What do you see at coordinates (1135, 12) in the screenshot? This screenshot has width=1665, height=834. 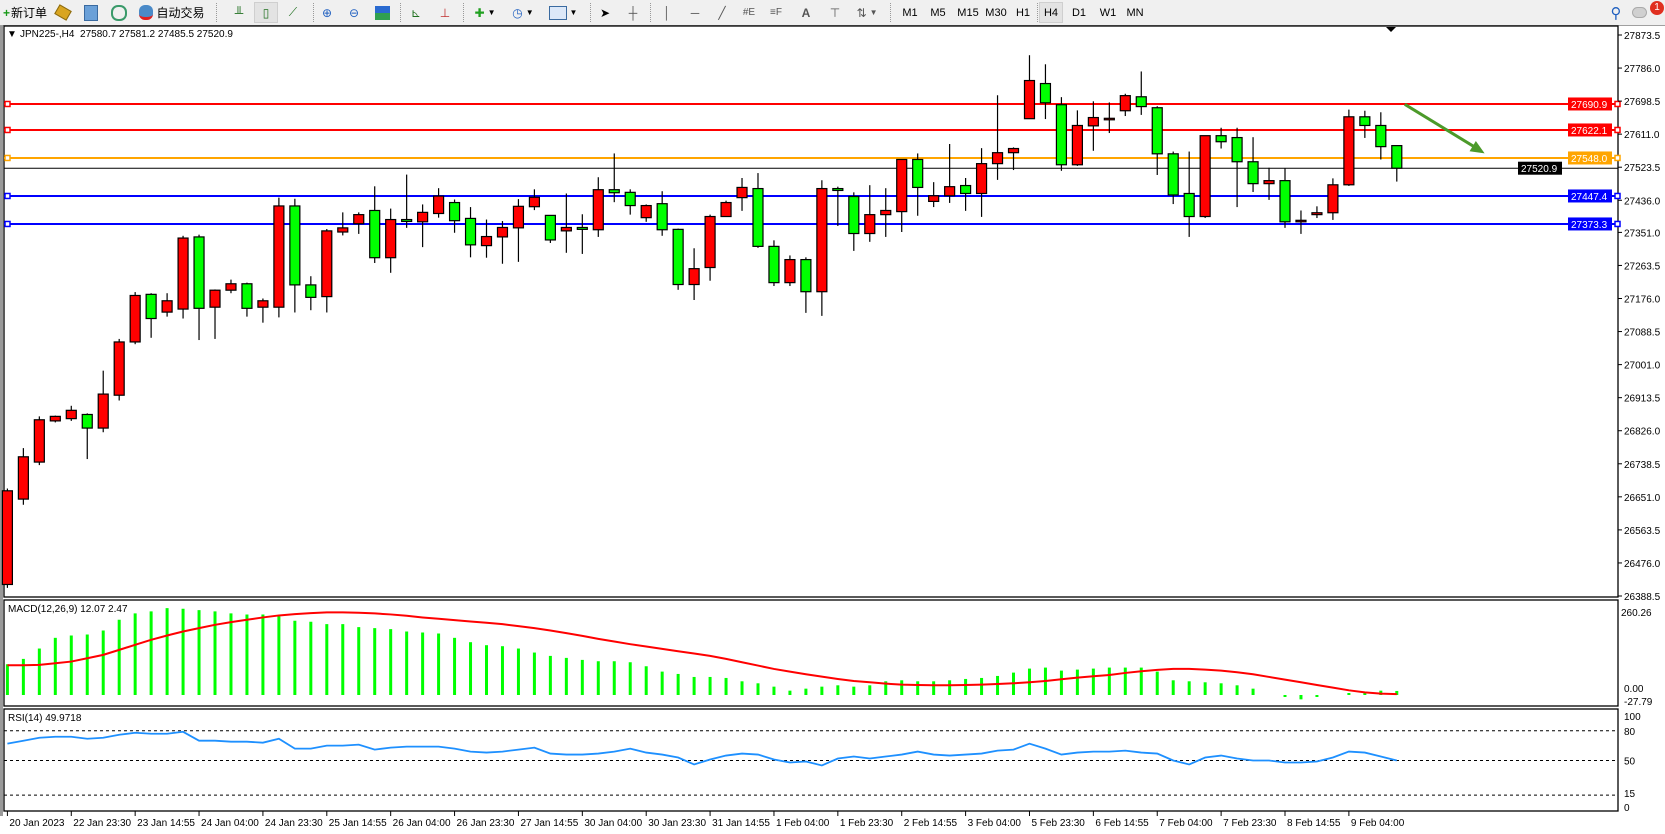 I see `timeframe-mn: MN` at bounding box center [1135, 12].